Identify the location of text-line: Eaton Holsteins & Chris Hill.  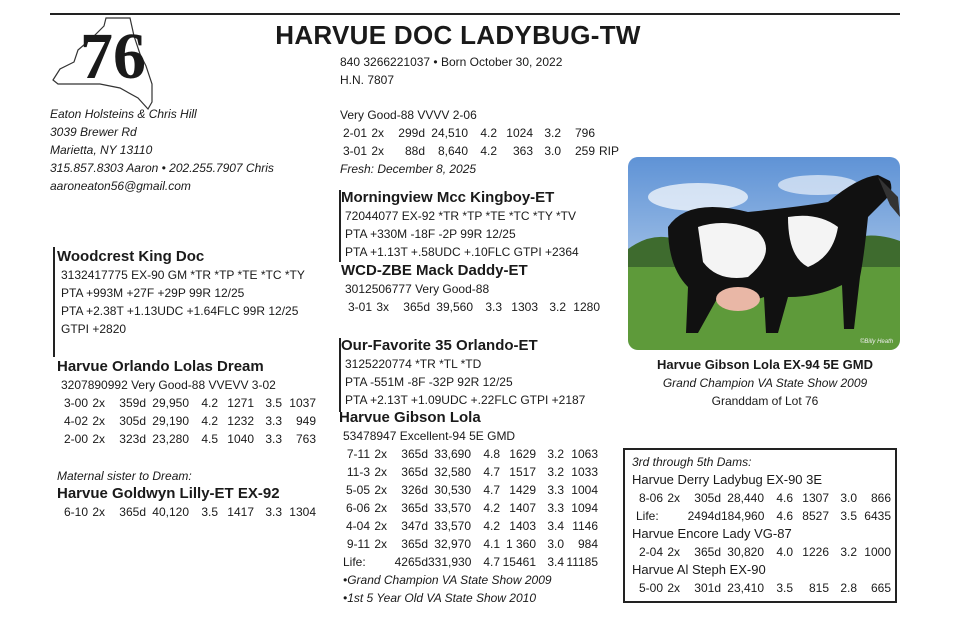
(123, 114).